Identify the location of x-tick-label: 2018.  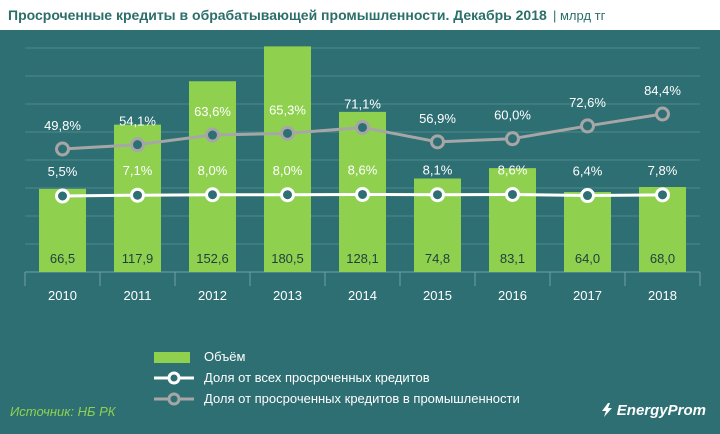
(662, 295).